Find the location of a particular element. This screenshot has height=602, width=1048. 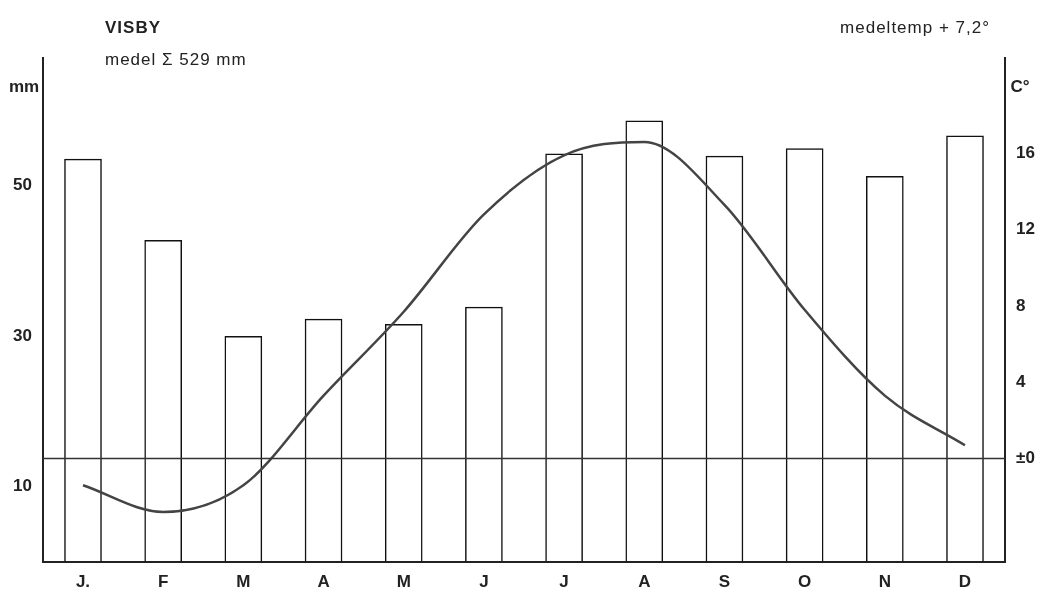

y2-axis-title: C° is located at coordinates (1020, 86).